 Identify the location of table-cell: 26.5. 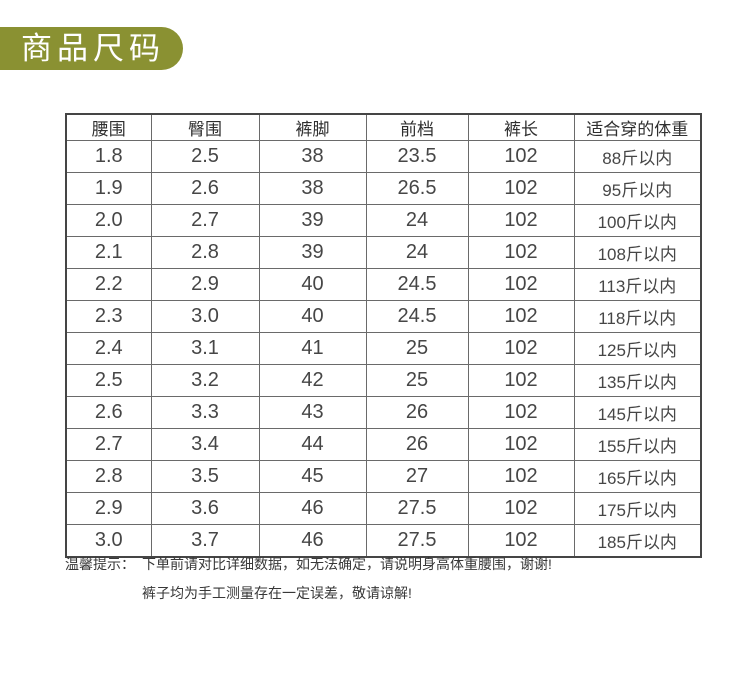
(417, 188).